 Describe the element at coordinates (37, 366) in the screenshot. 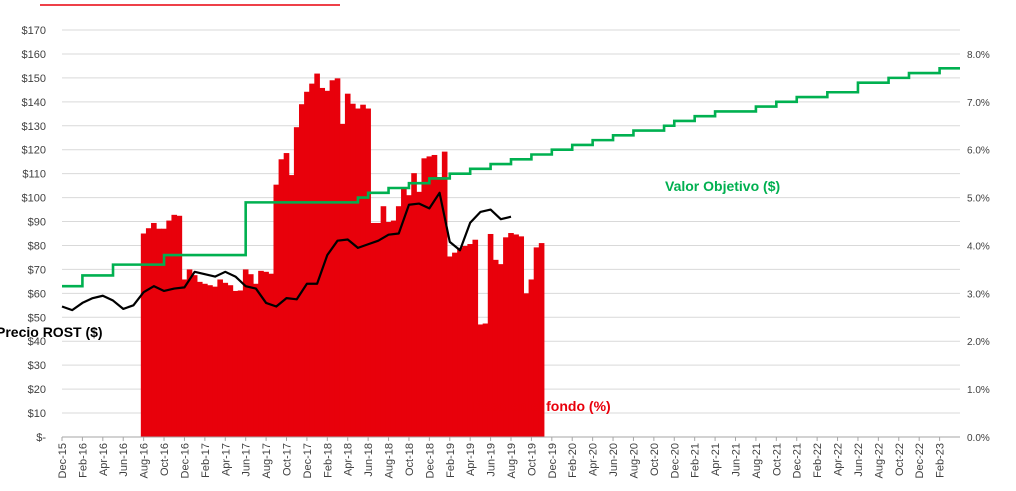

I see `y-left-tick-label: $30` at that location.